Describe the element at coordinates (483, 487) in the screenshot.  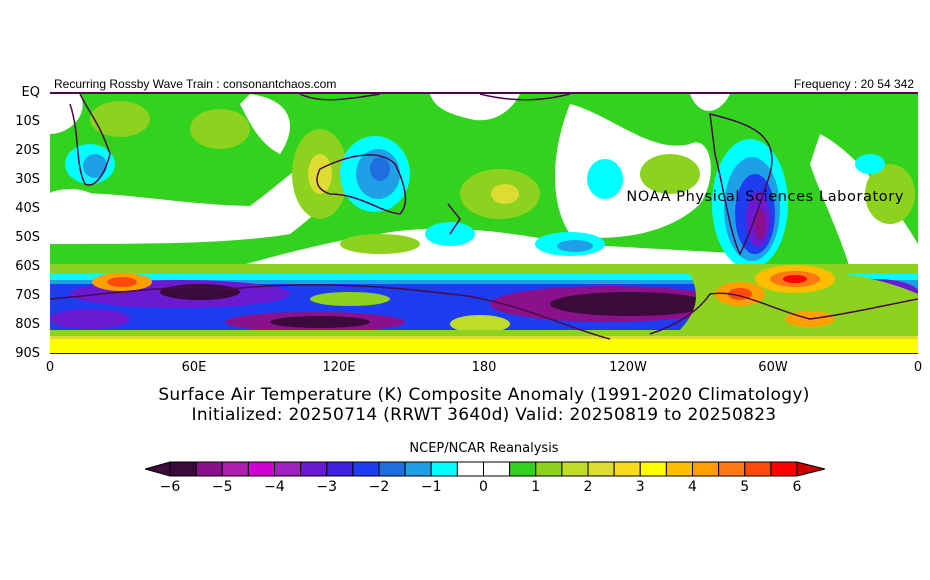
I see `colorbar-tick-label: 0` at that location.